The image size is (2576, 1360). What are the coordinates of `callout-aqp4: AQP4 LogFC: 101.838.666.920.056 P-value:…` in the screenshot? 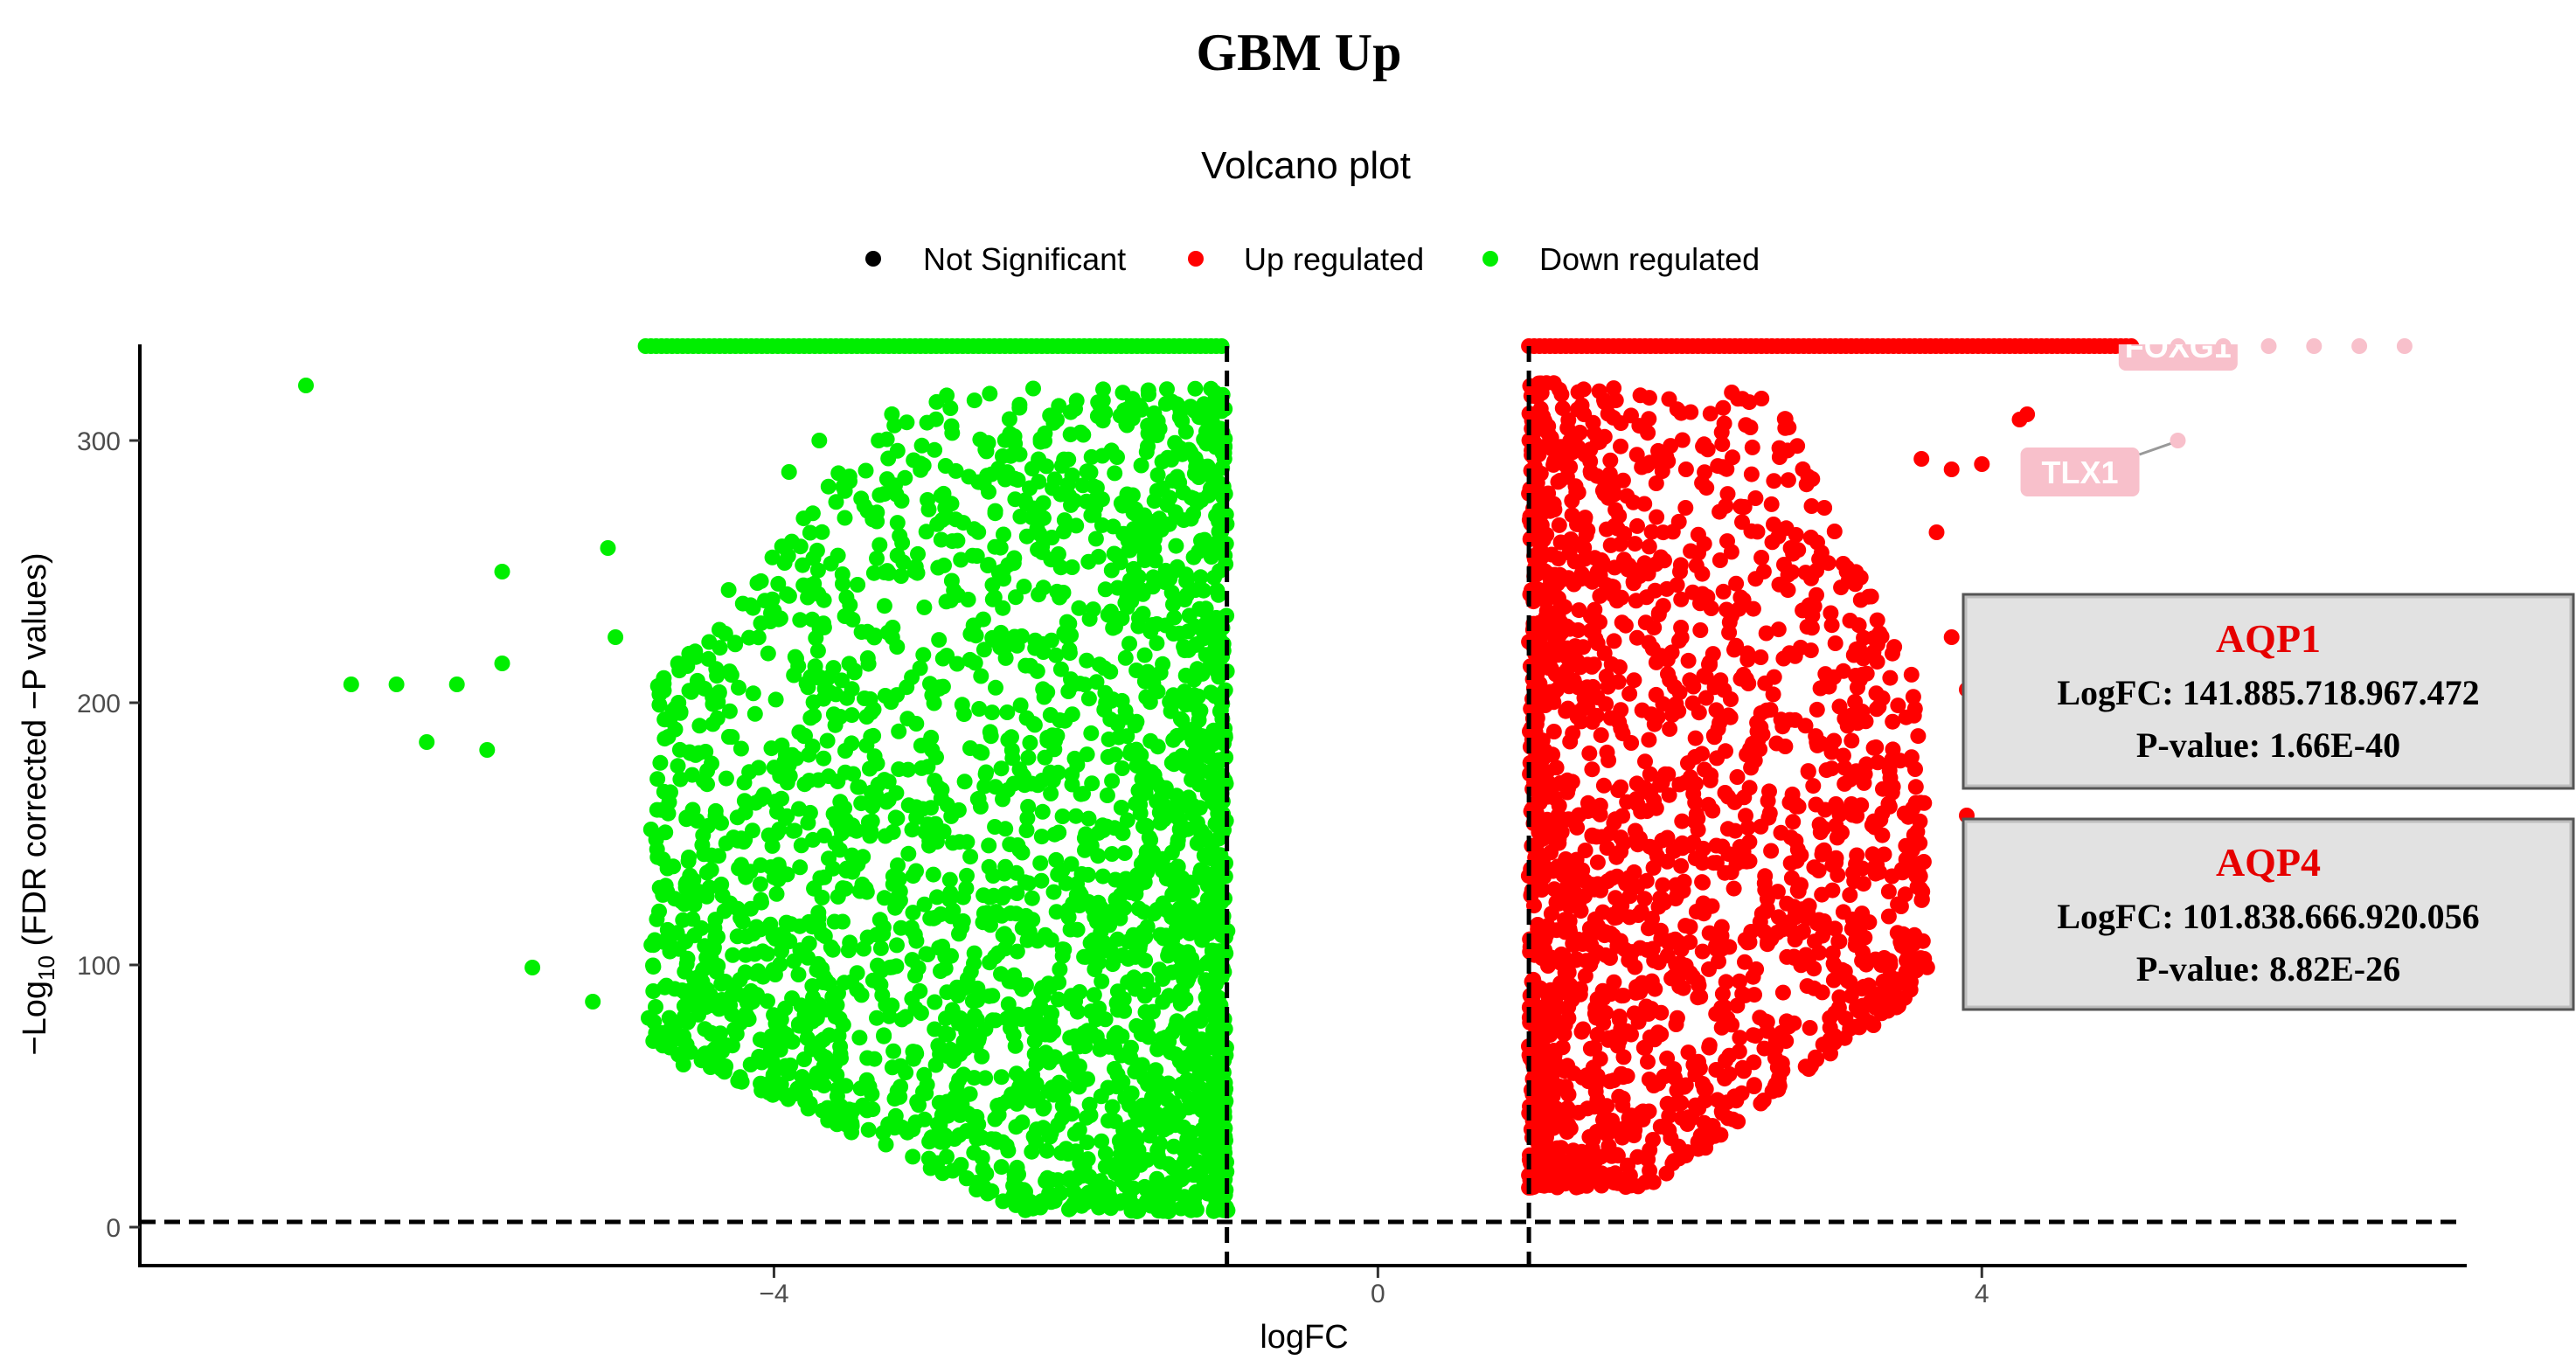 It's located at (2268, 914).